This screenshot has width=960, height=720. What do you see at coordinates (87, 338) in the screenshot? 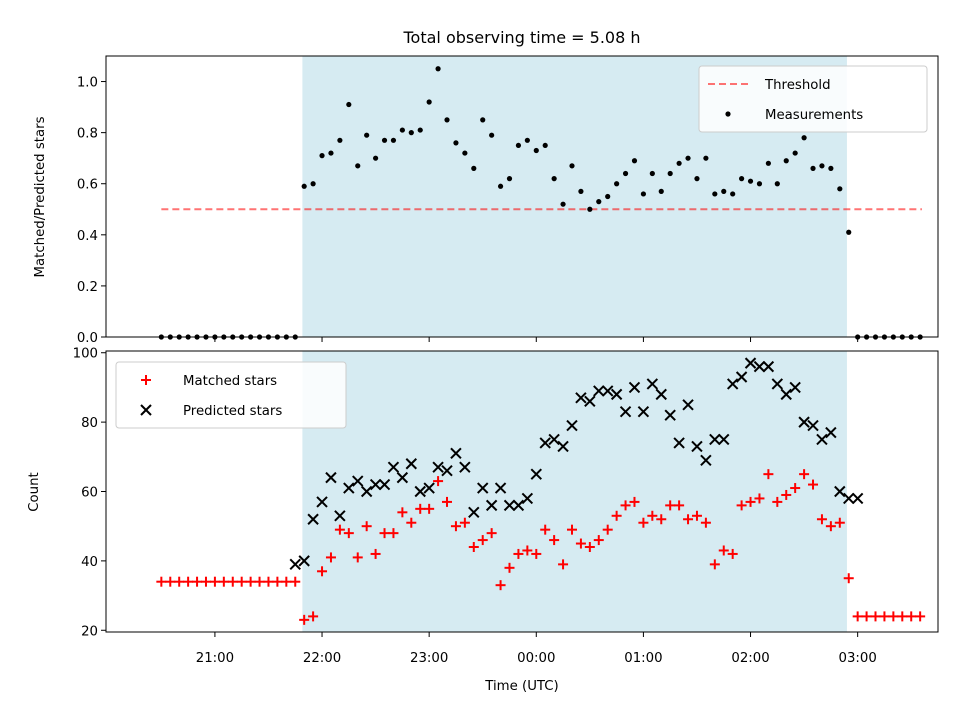
I see `top-y-tick-label: 0.0` at bounding box center [87, 338].